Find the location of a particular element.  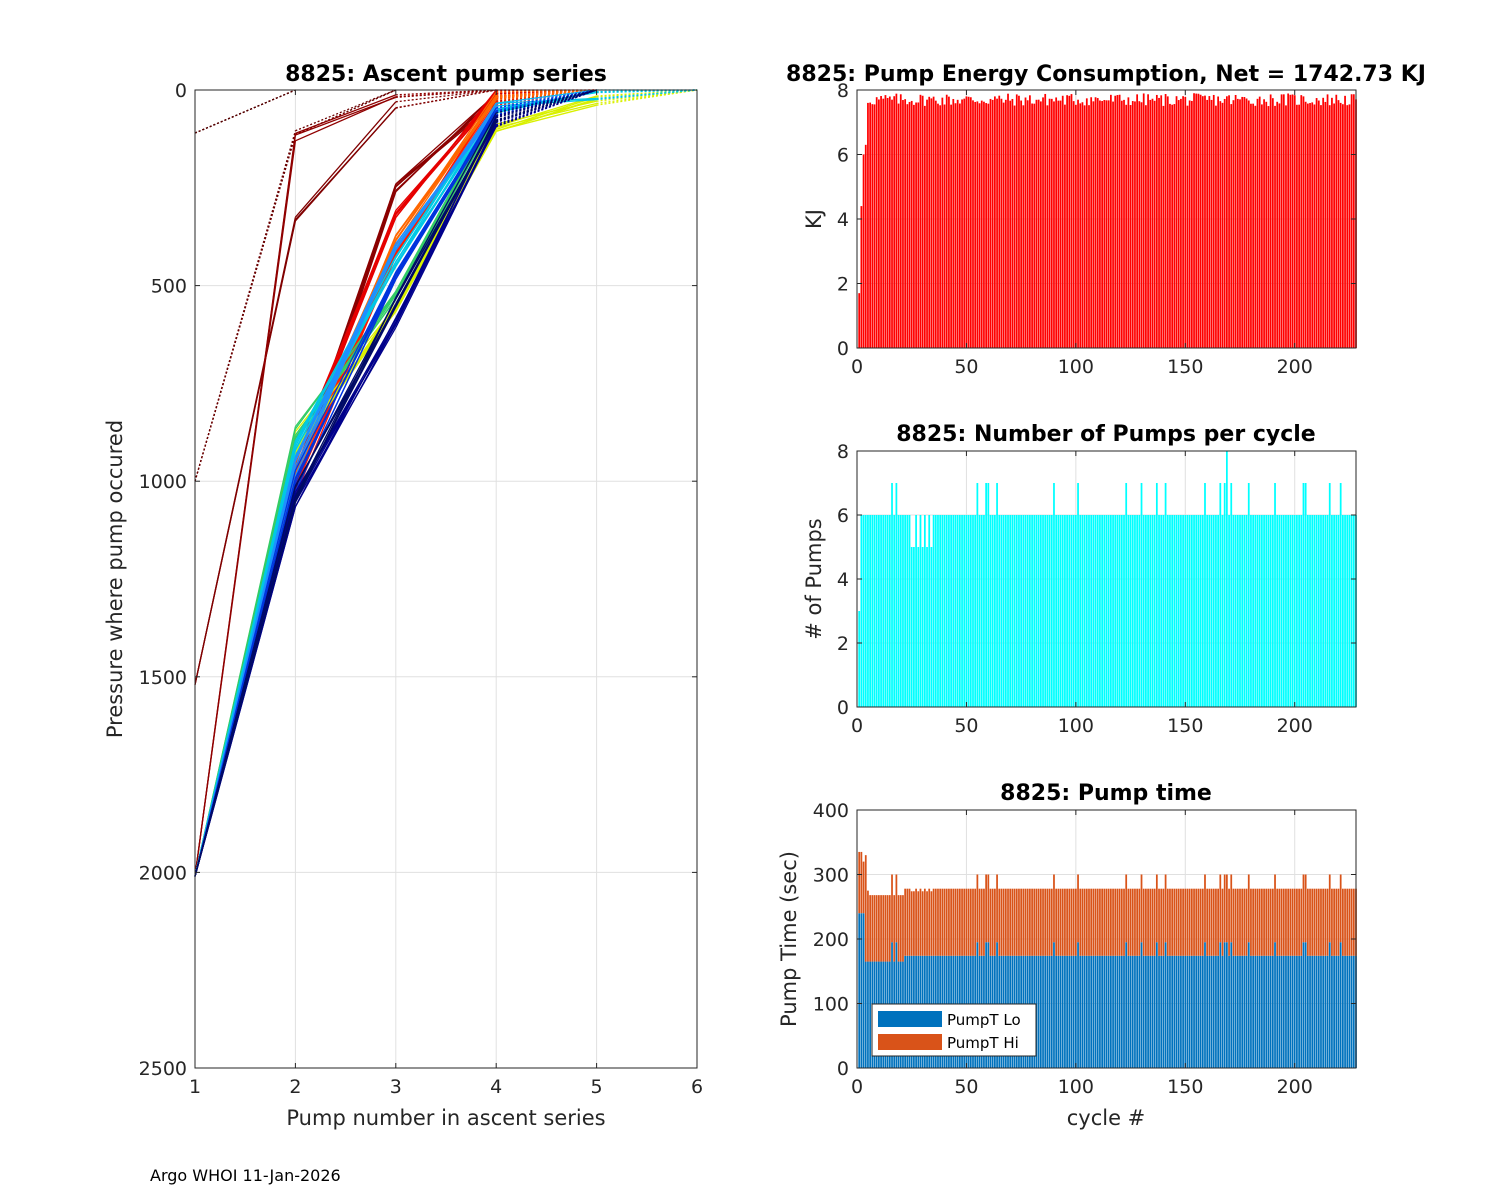

ascent-ylabel: Pressure where pump occured is located at coordinates (115, 579).